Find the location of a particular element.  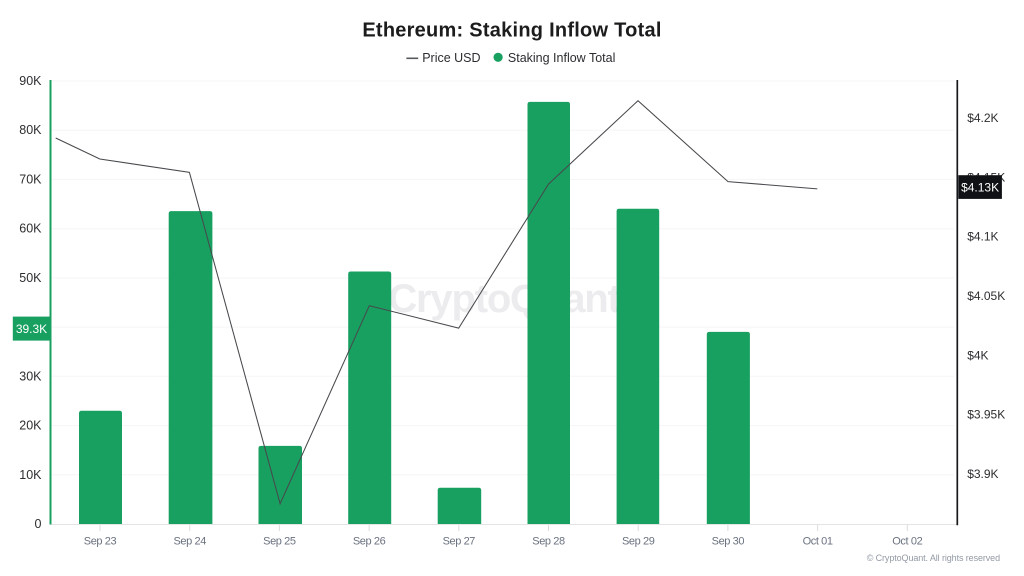

svg-text: $4.13K is located at coordinates (980, 187).